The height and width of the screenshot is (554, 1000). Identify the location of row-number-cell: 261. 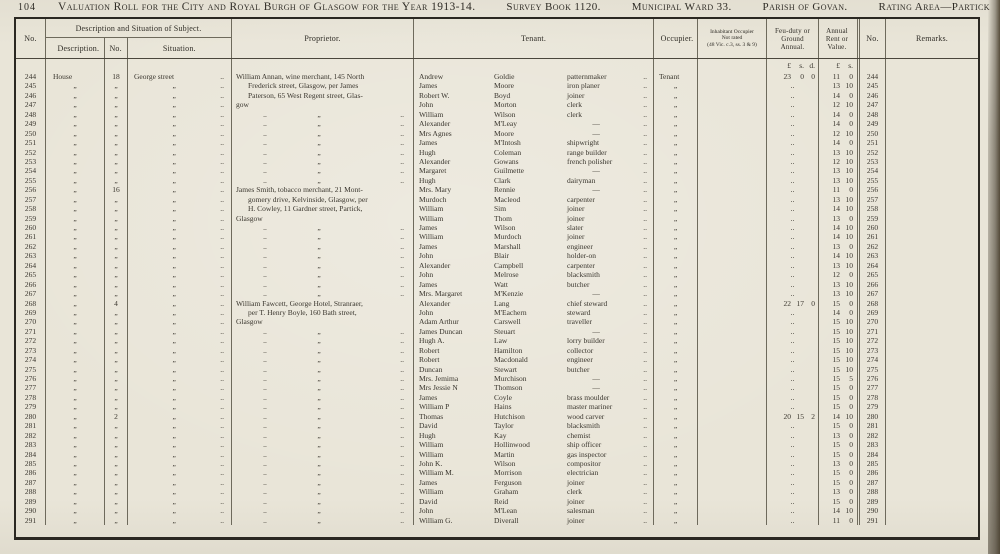
(31, 237).